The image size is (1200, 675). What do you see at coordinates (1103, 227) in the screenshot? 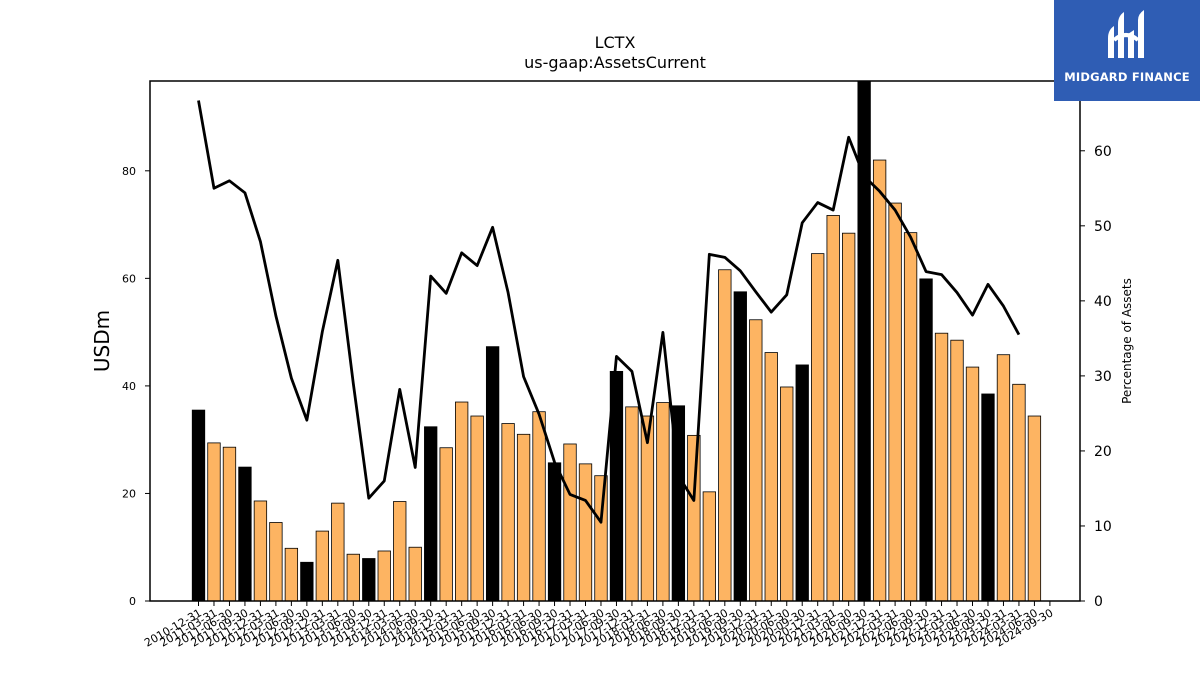
I see `y2-tick-label: 50` at bounding box center [1103, 227].